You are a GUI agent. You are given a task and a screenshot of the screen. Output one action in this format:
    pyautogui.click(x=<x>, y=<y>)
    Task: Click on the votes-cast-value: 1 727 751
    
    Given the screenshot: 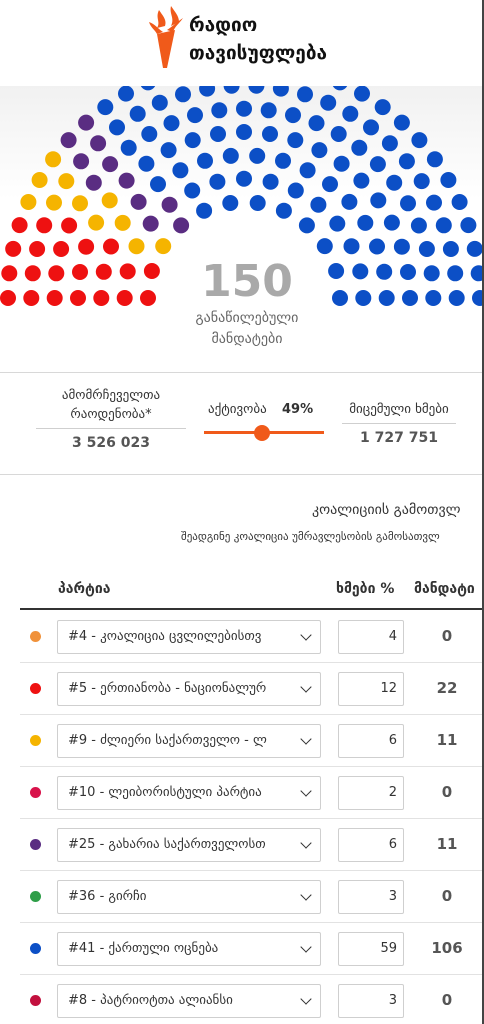 What is the action you would take?
    pyautogui.click(x=399, y=438)
    